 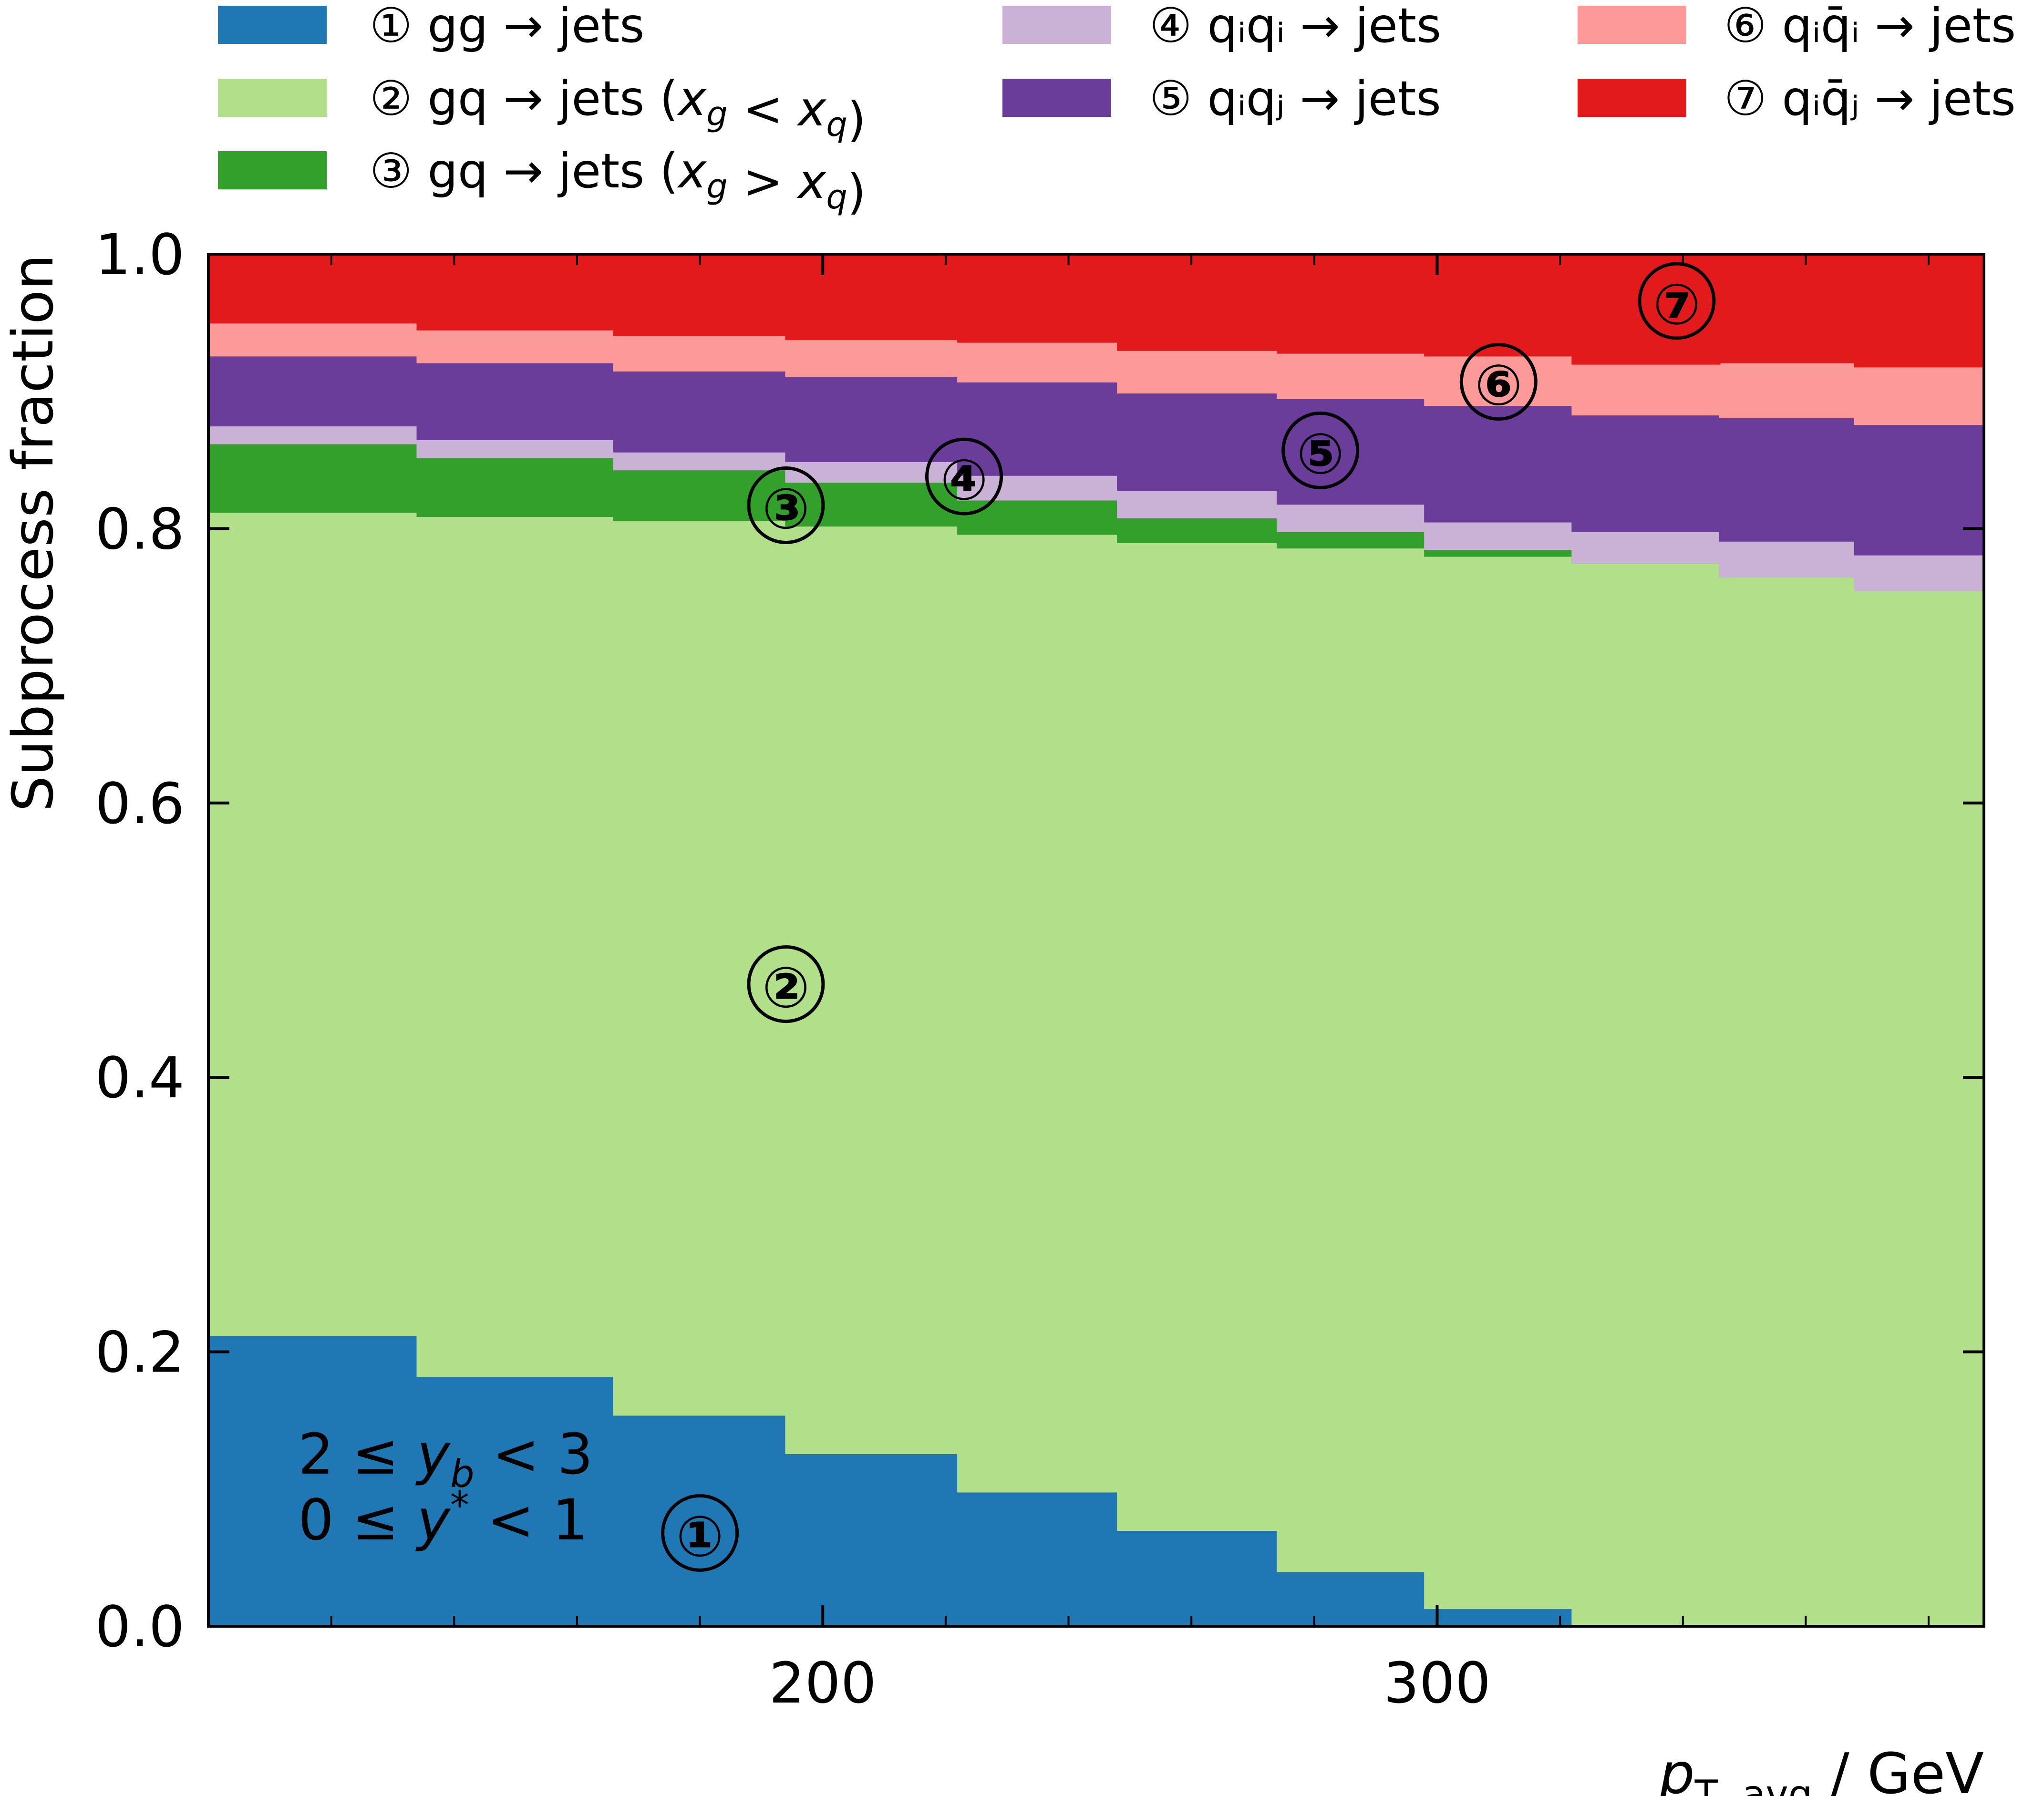 I want to click on y-tick-label: 0.4, so click(x=140, y=1078).